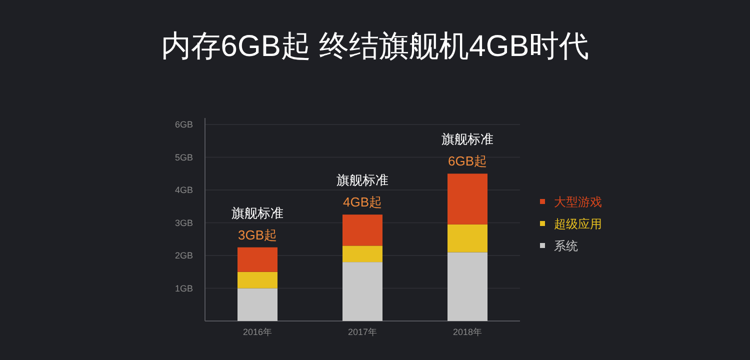 The width and height of the screenshot is (750, 360). What do you see at coordinates (183, 190) in the screenshot?
I see `y-tick-label: 4GB` at bounding box center [183, 190].